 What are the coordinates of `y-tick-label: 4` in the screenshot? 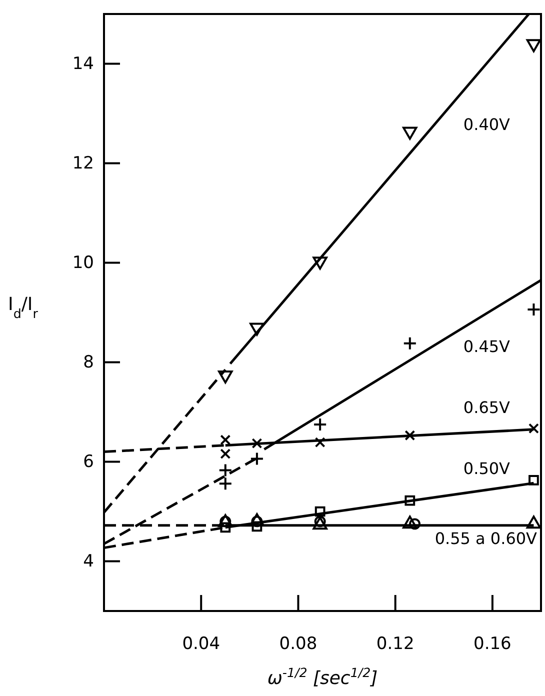 It's located at (88, 562).